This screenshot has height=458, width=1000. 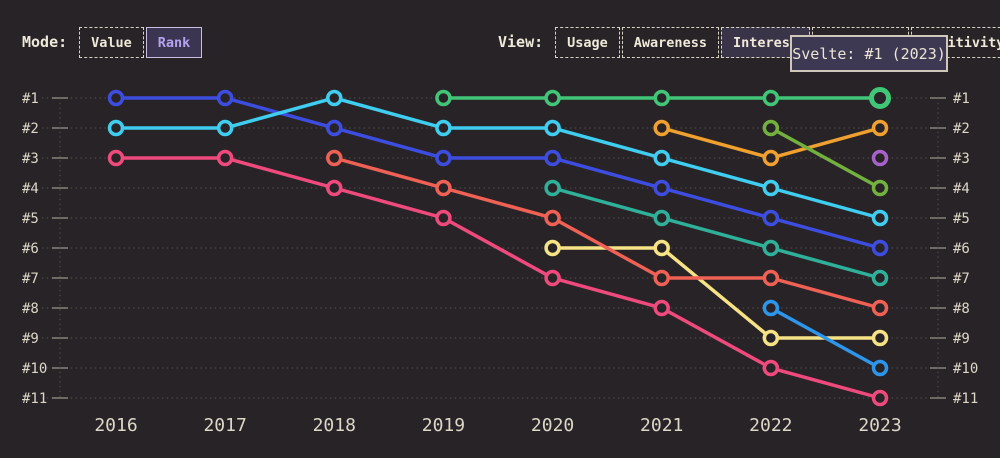 I want to click on point-pink-2018, so click(x=334, y=188).